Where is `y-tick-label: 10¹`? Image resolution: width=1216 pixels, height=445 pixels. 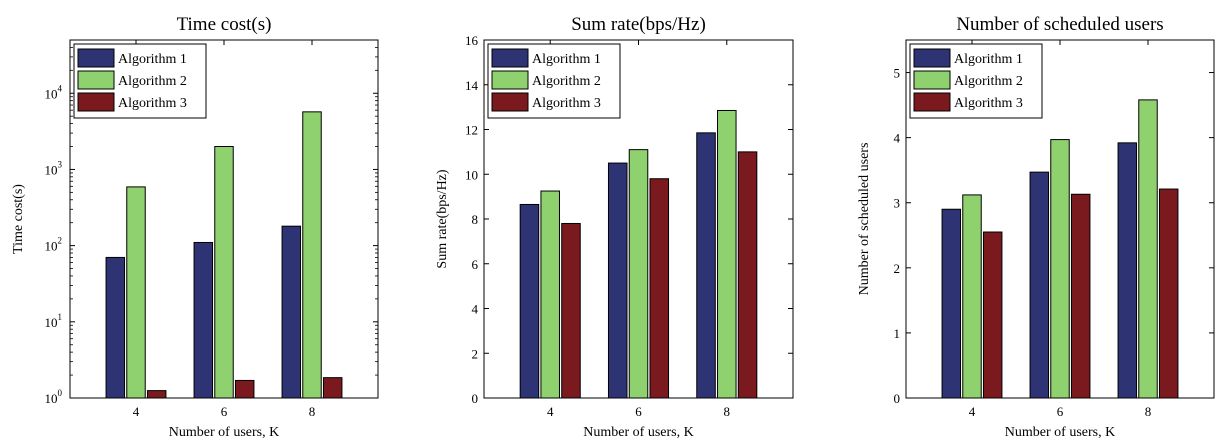 y-tick-label: 10¹ is located at coordinates (54, 321).